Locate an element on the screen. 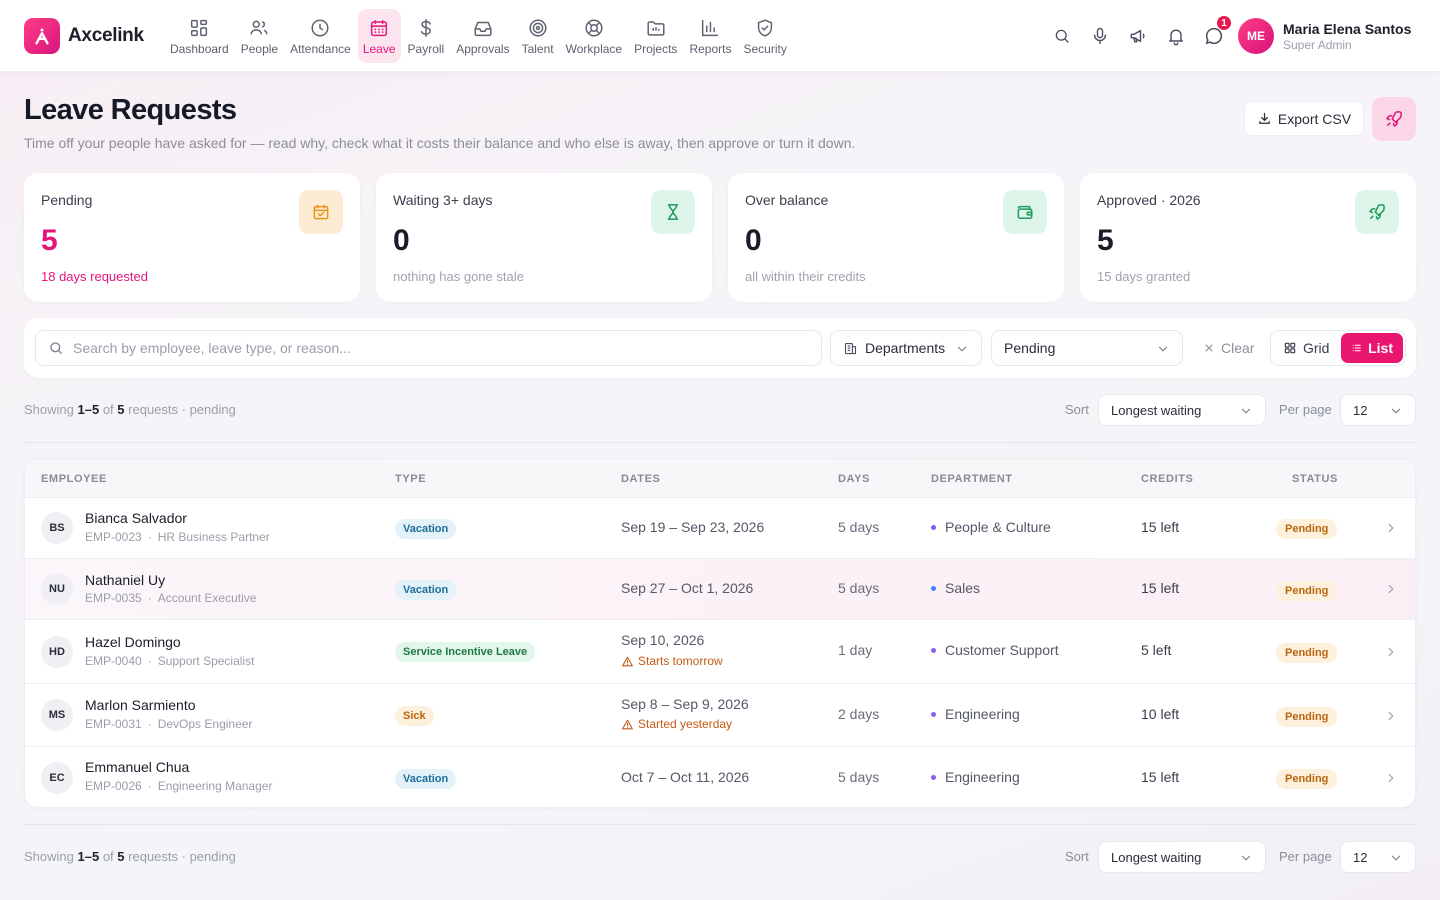  department-dot is located at coordinates (933, 777).